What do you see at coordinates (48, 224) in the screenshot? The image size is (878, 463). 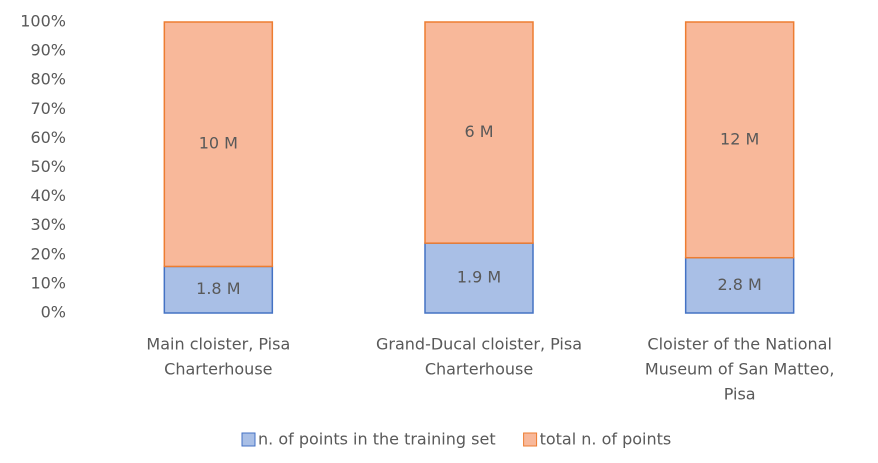 I see `y-tick-label: 30%` at bounding box center [48, 224].